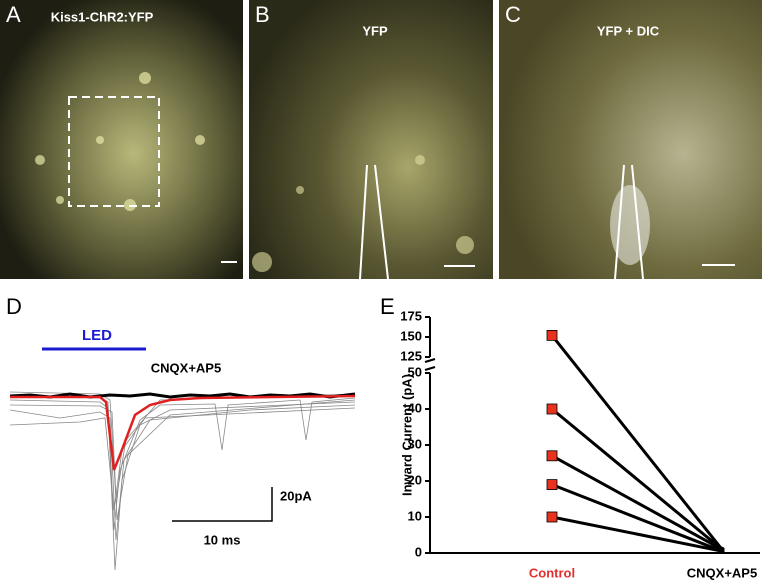 The height and width of the screenshot is (584, 762). I want to click on panel-letter: D, so click(14, 306).